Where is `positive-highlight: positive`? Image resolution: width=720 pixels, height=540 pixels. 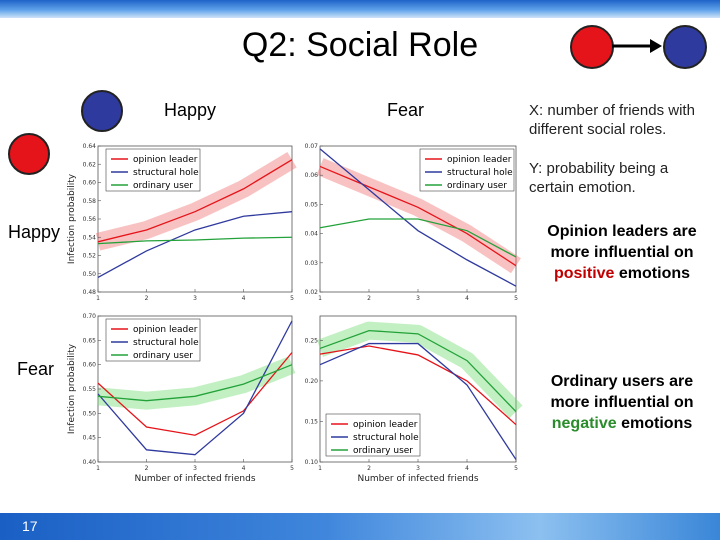 positive-highlight: positive is located at coordinates (584, 273).